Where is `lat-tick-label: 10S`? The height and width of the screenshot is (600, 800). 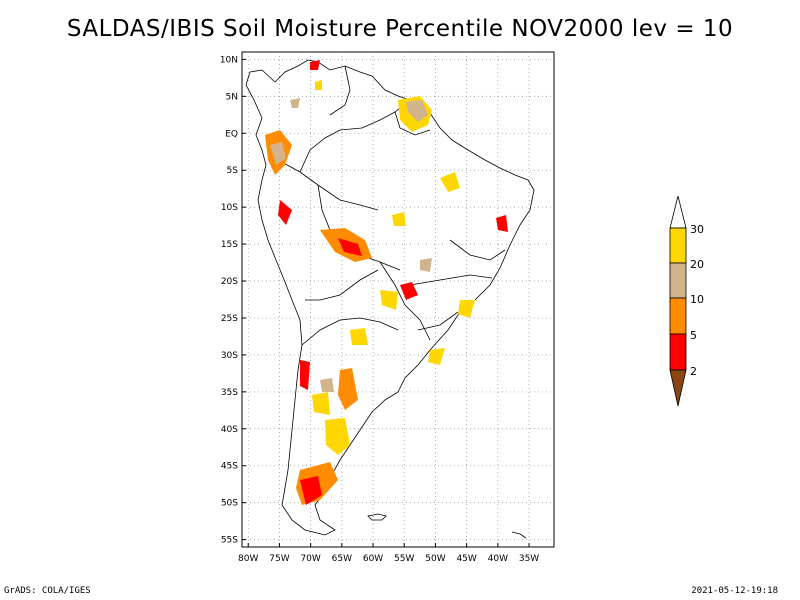
lat-tick-label: 10S is located at coordinates (229, 208).